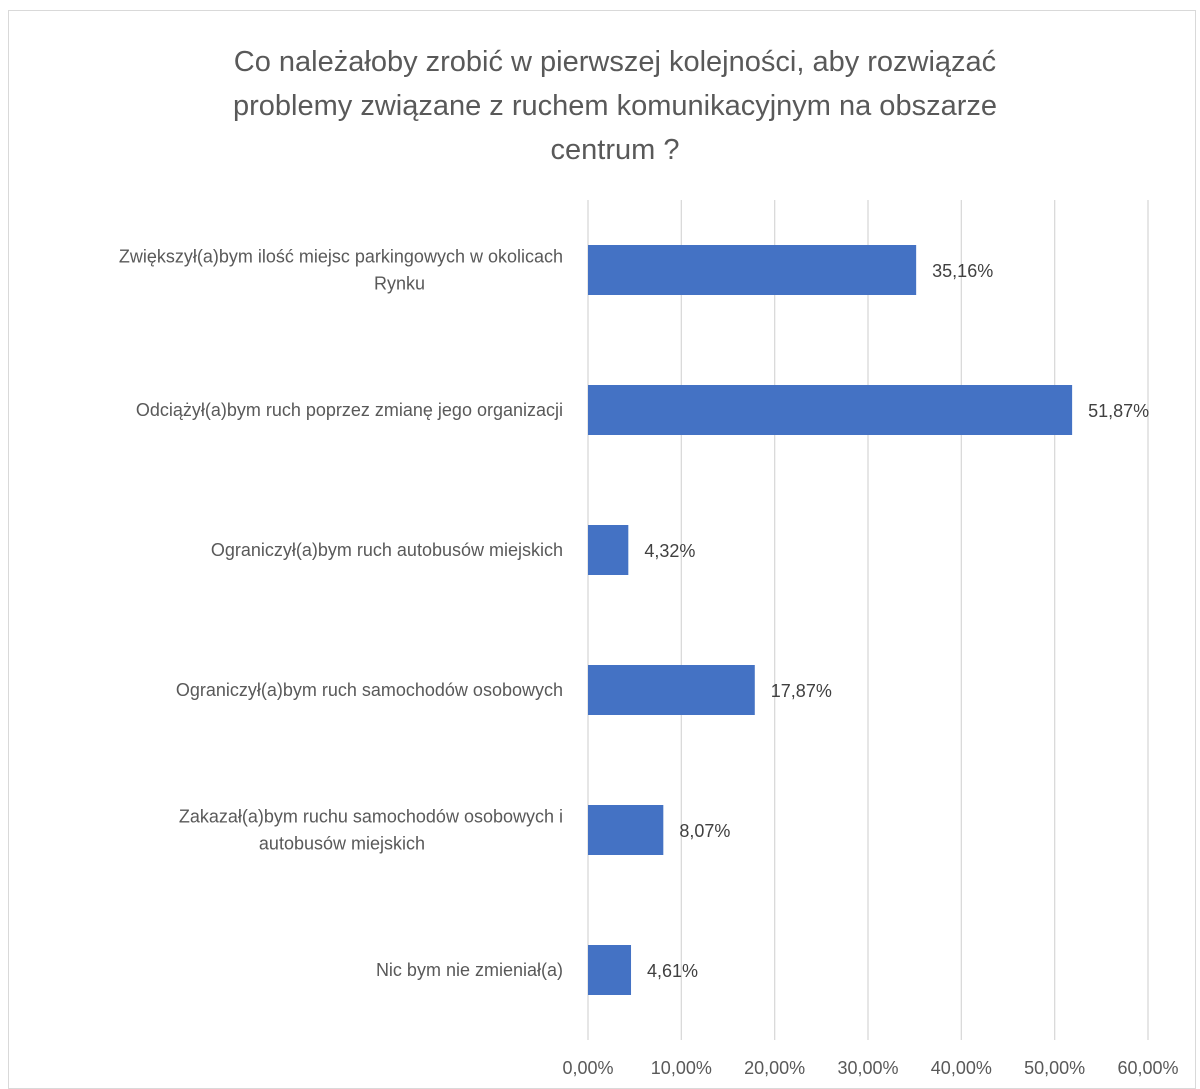 This screenshot has width=1200, height=1089. I want to click on category-label: Nic bym nie zmieniał(a), so click(469, 970).